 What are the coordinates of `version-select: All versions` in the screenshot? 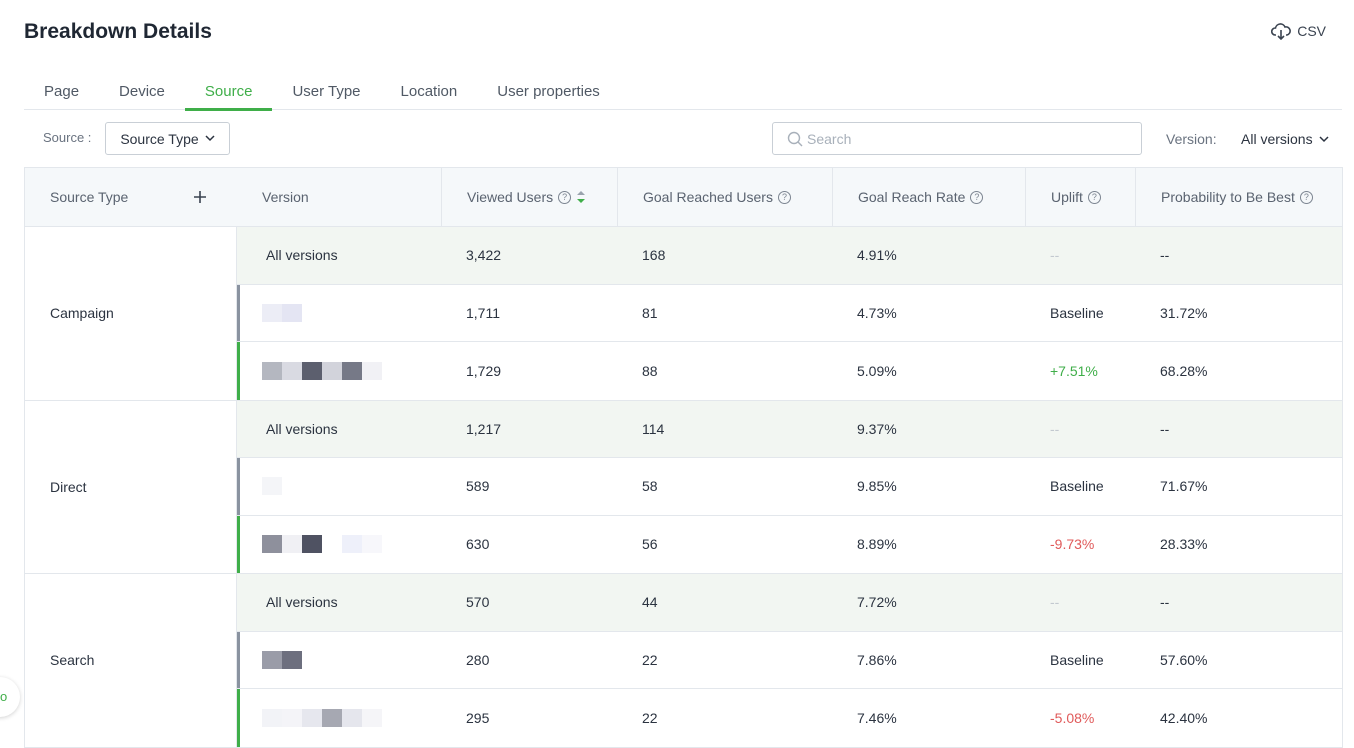 It's located at (1285, 139).